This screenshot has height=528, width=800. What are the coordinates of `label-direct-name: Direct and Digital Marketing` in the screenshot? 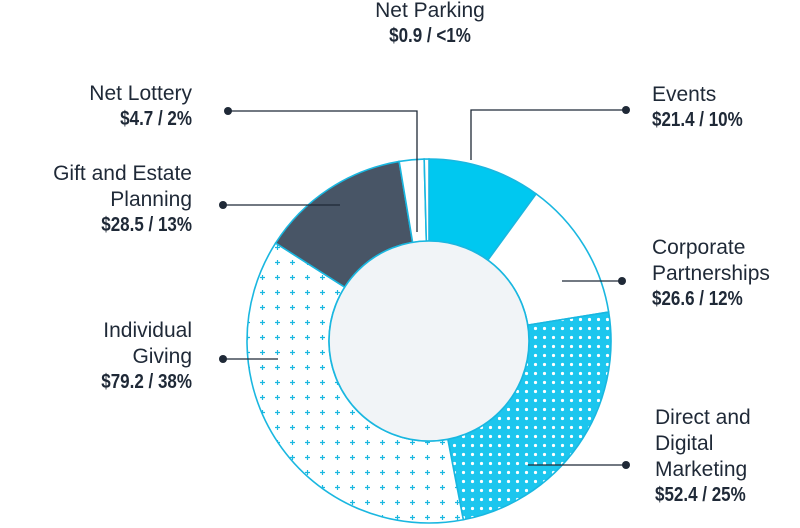 It's located at (703, 443).